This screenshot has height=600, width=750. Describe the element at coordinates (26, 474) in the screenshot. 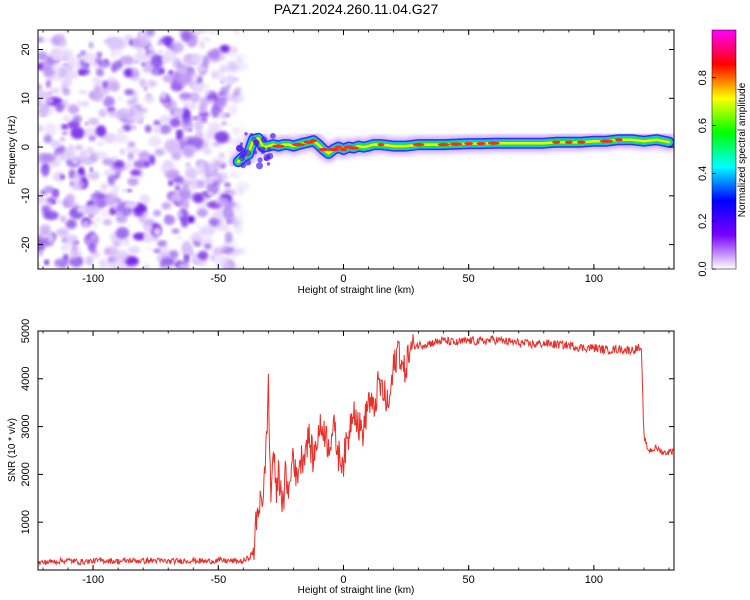

I see `y-tick-label: 2000` at that location.